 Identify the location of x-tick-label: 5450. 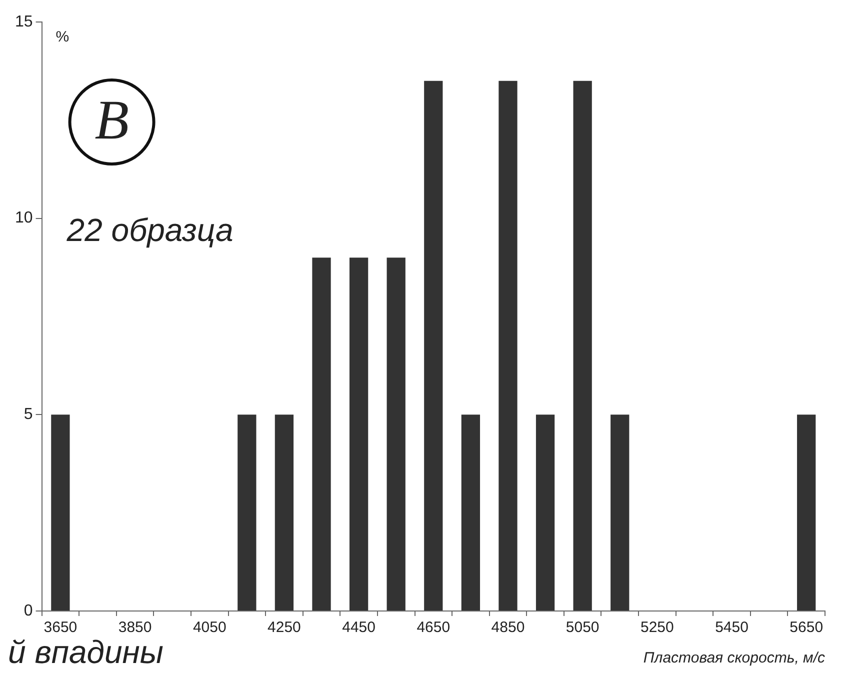
(731, 627).